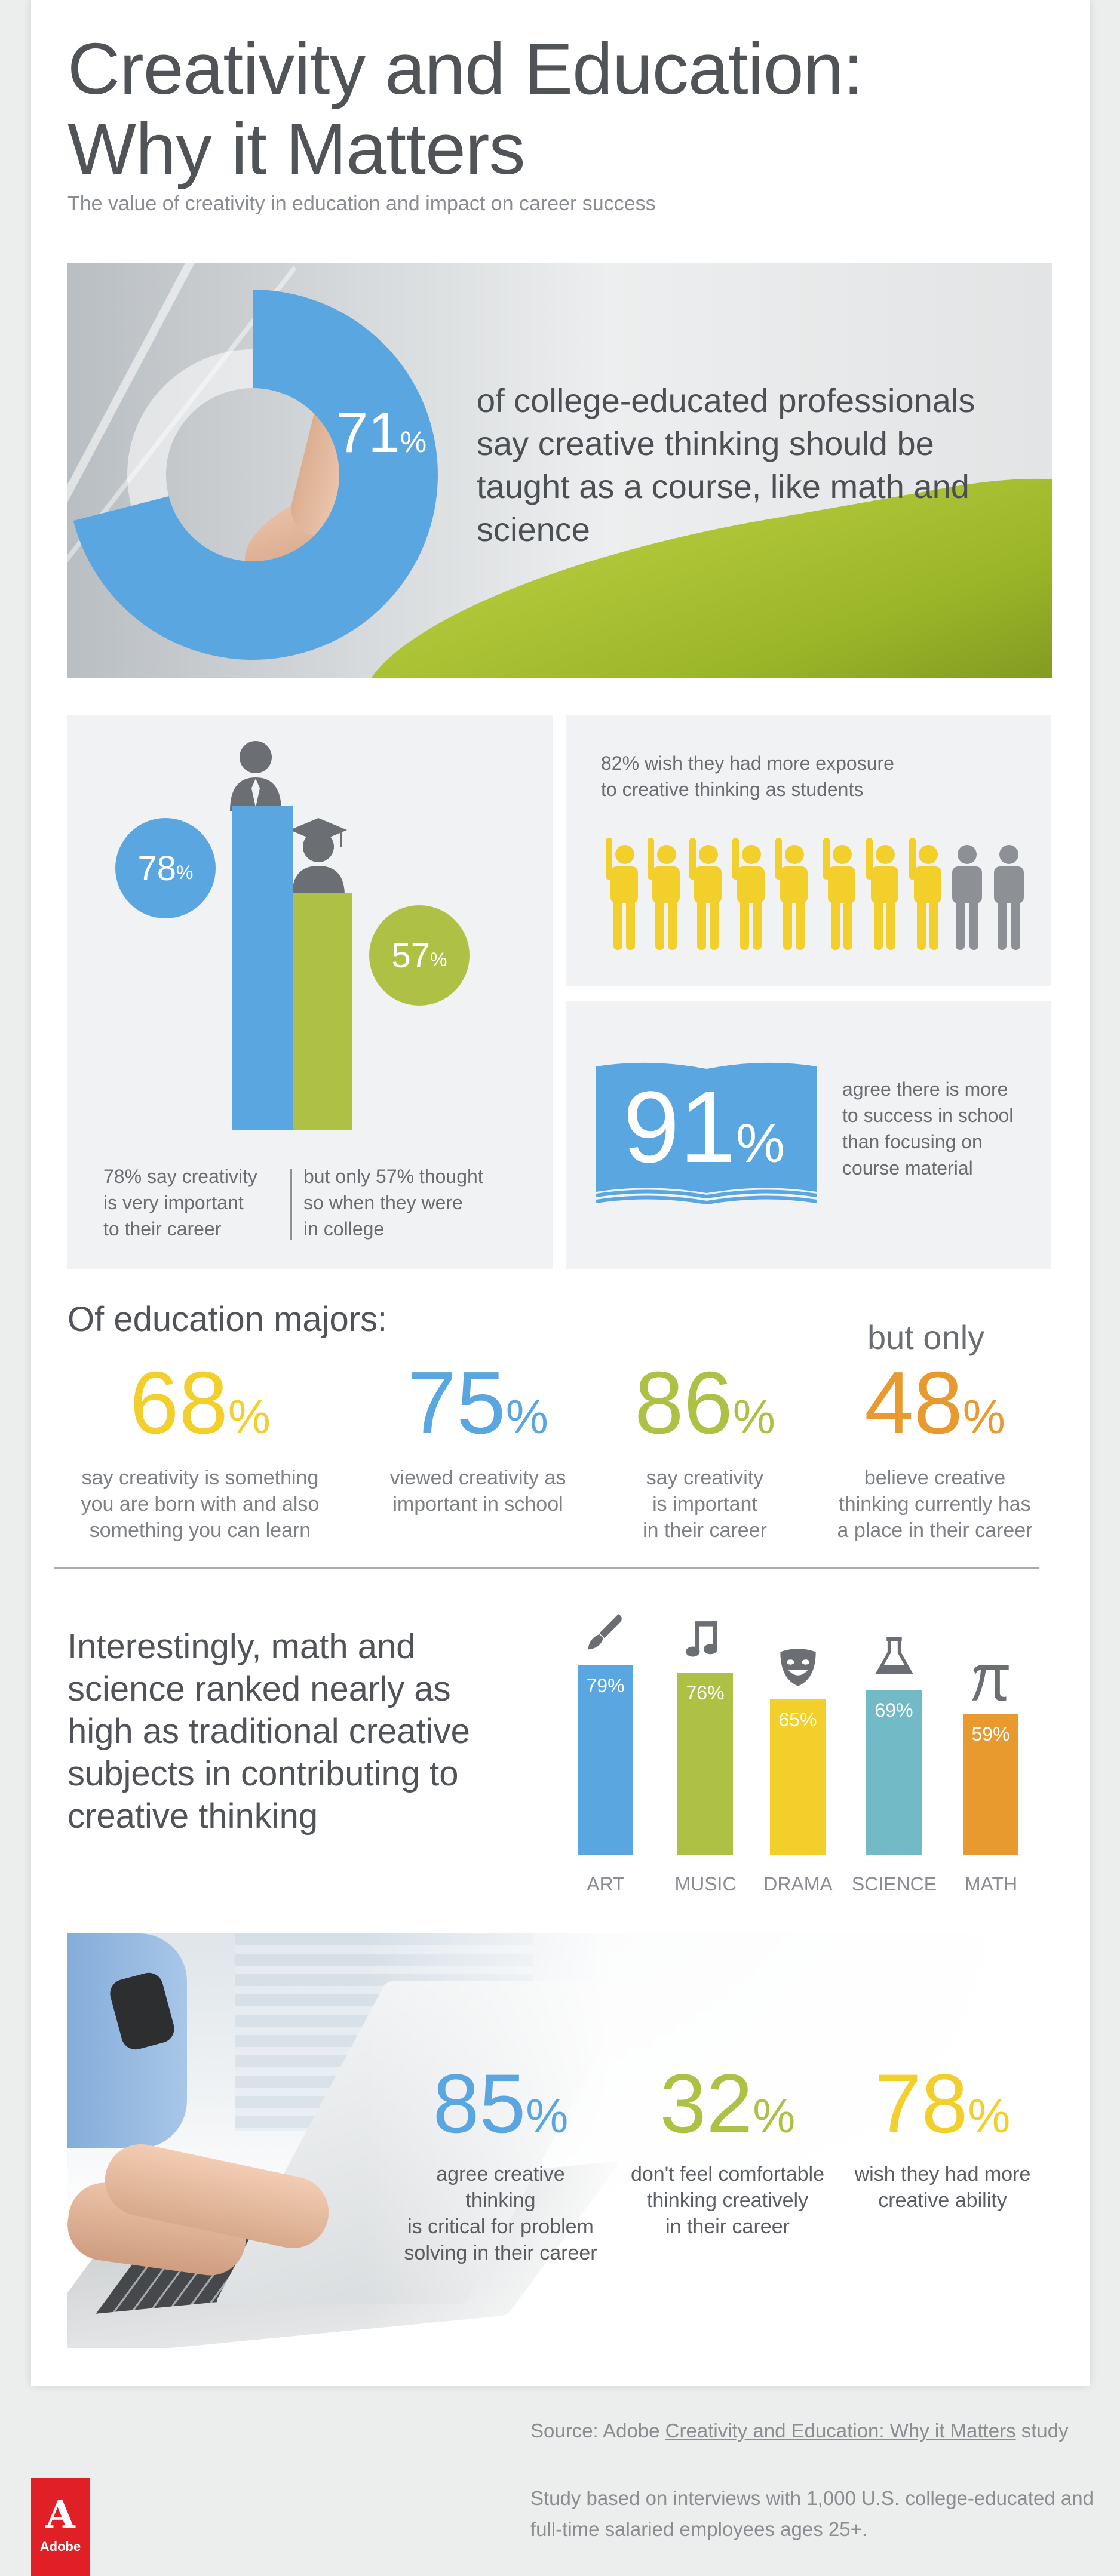 This screenshot has width=1120, height=2576. What do you see at coordinates (228, 1319) in the screenshot?
I see `majors-title: Of education majors:` at bounding box center [228, 1319].